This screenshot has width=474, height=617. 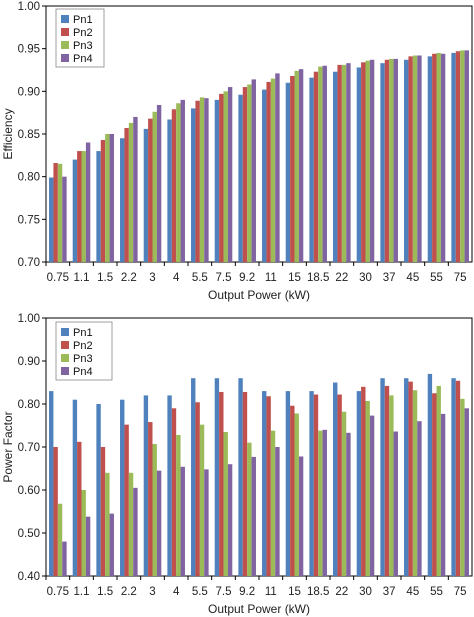 What do you see at coordinates (8, 446) in the screenshot?
I see `y-axis-label: Power Factor` at bounding box center [8, 446].